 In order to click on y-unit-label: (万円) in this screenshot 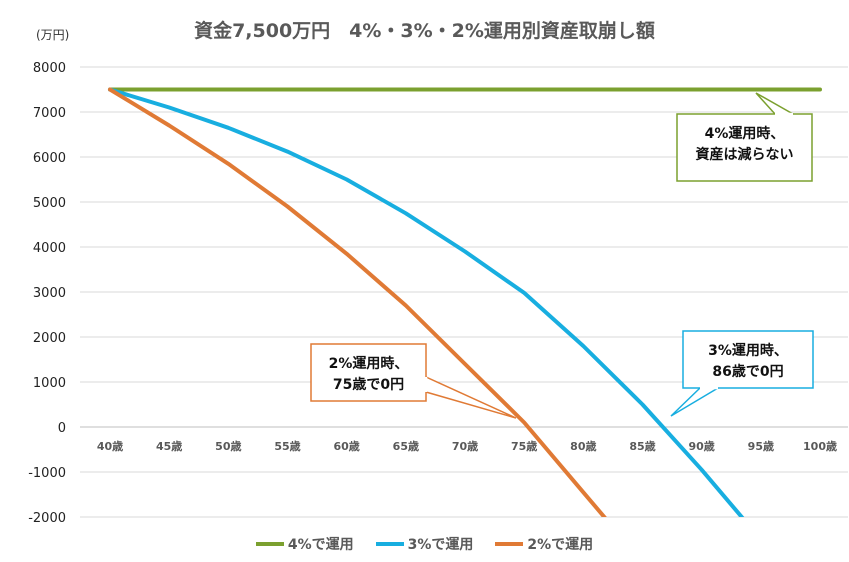, I will do `click(53, 35)`.